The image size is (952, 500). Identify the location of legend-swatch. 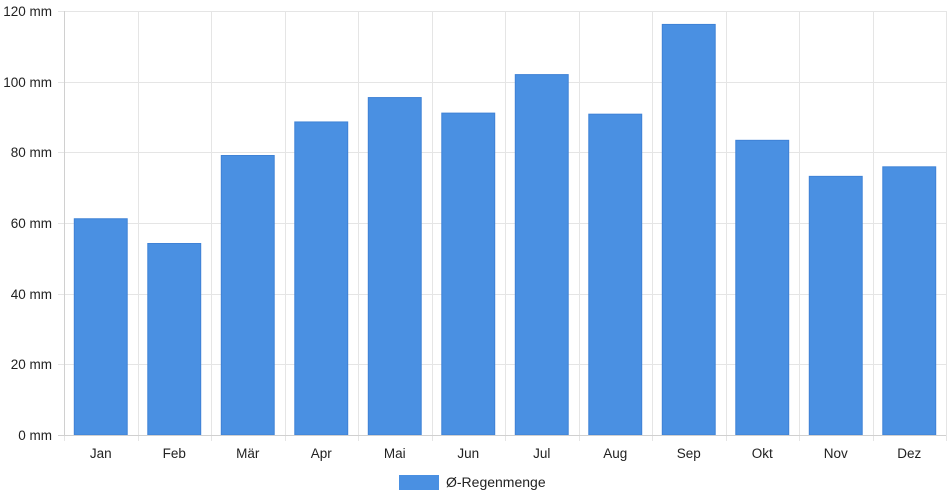
(419, 482).